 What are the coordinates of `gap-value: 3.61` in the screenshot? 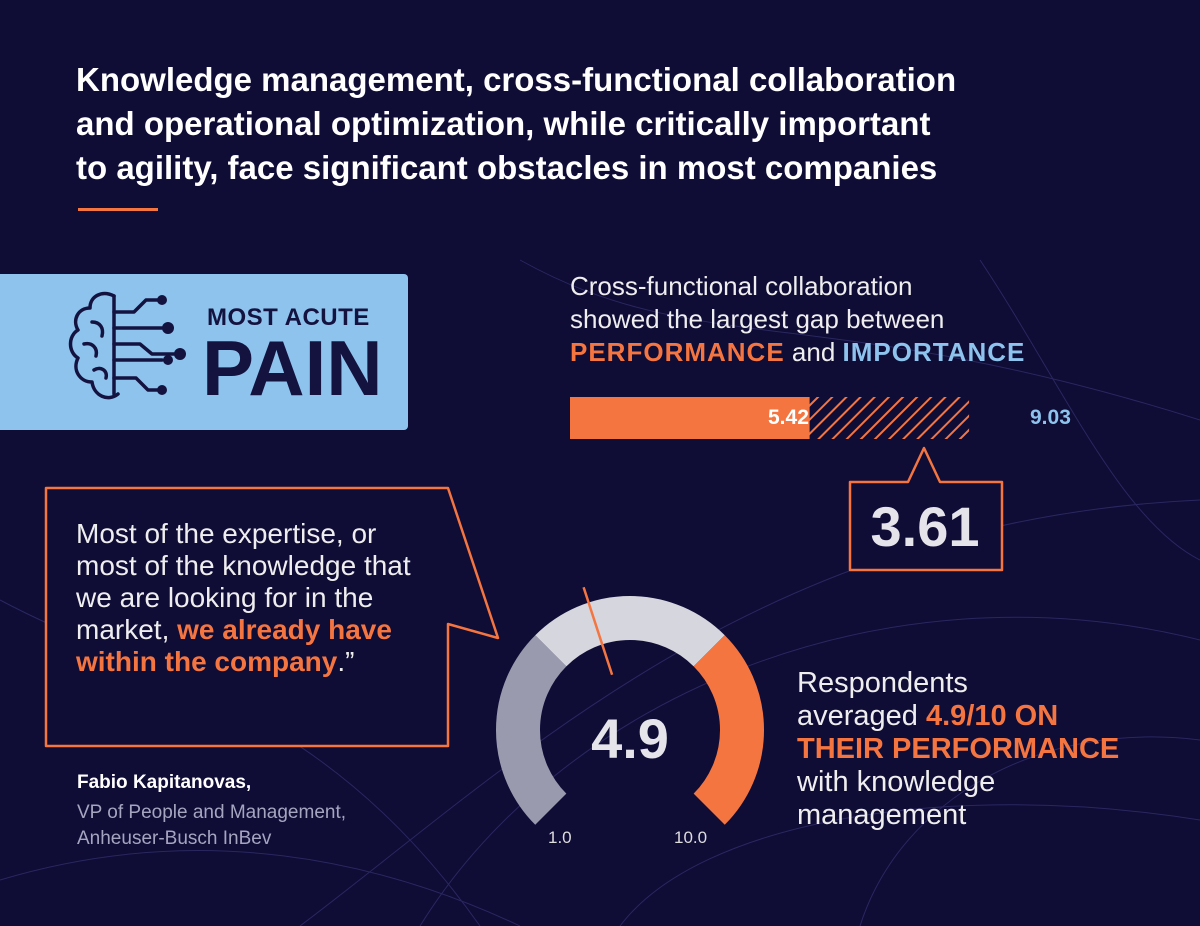 It's located at (925, 526).